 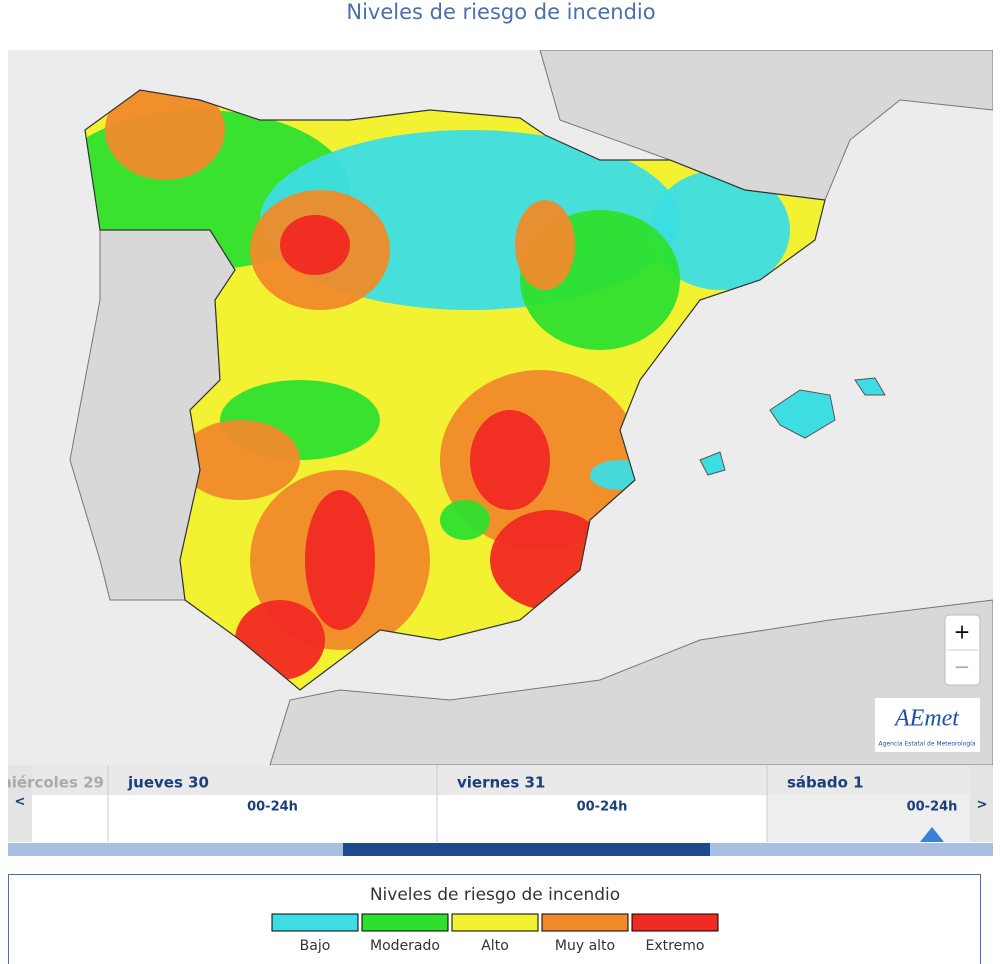 I want to click on logo: AEmet, so click(x=926, y=719).